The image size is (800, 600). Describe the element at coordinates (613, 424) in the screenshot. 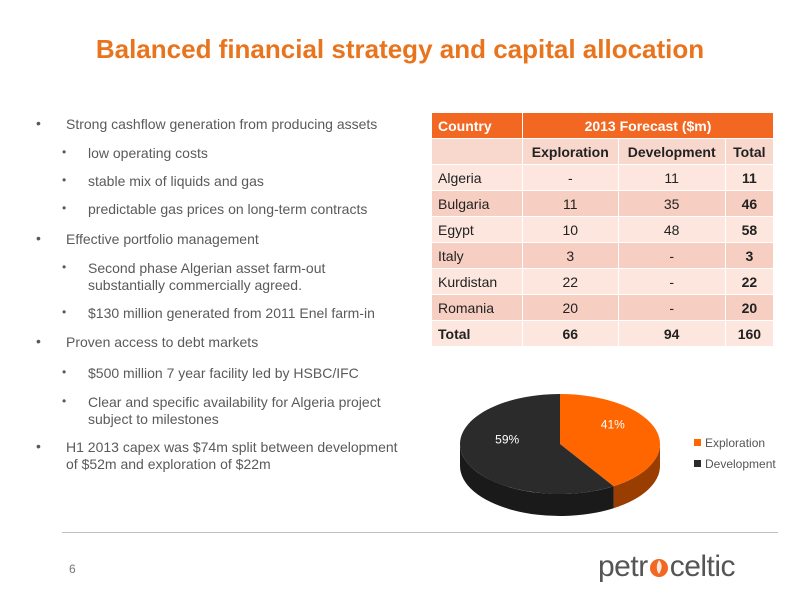

I see `pie-label-exploration: 41%` at that location.